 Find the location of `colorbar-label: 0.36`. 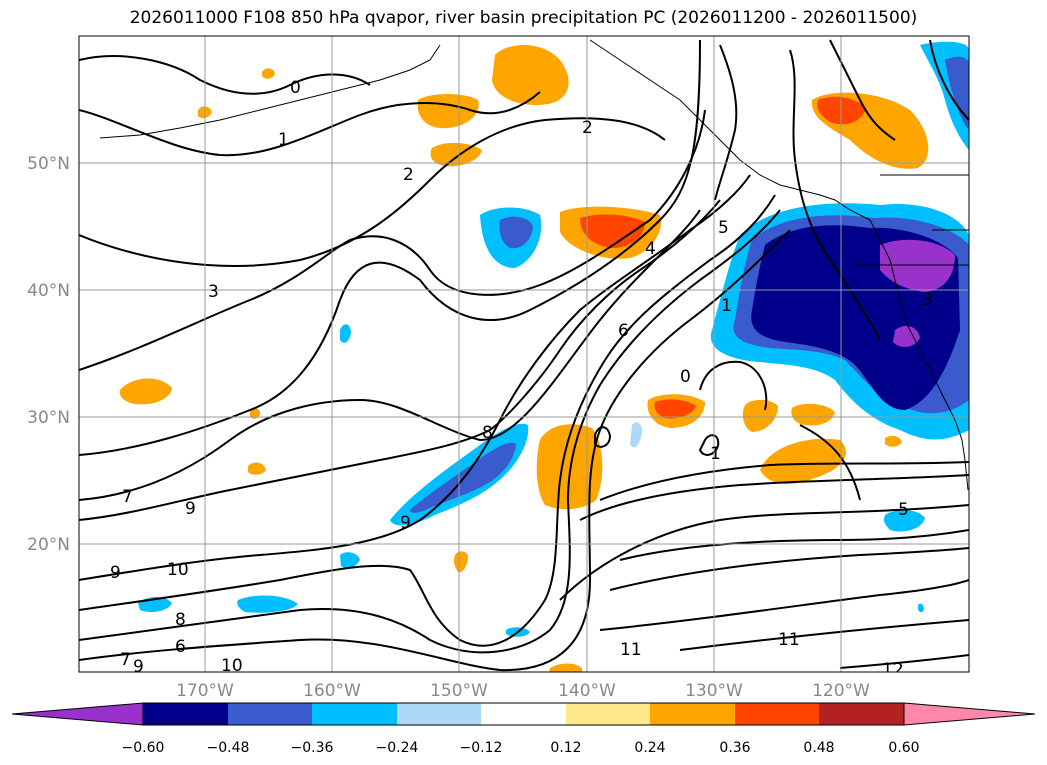

colorbar-label: 0.36 is located at coordinates (734, 748).